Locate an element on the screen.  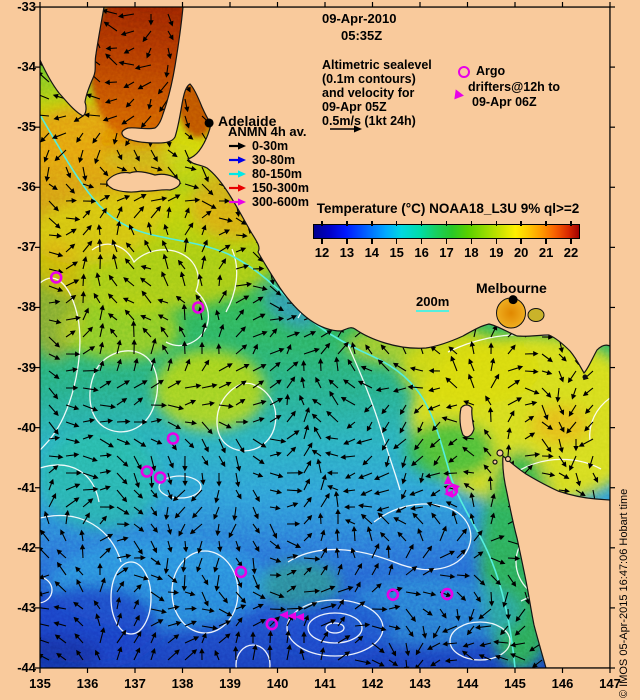
y-tick-label: -43 is located at coordinates (26, 607).